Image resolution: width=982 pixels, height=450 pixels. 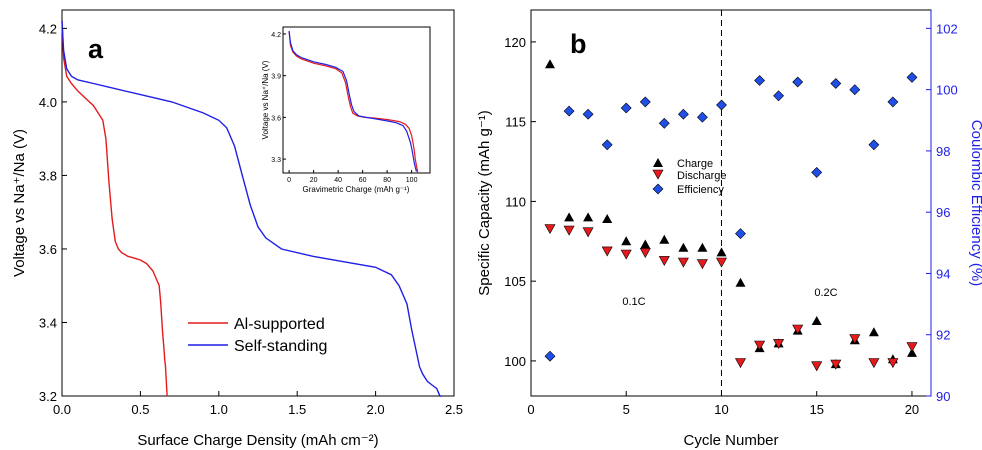 I want to click on panel-b-right-tick-label: 98, so click(x=943, y=151).